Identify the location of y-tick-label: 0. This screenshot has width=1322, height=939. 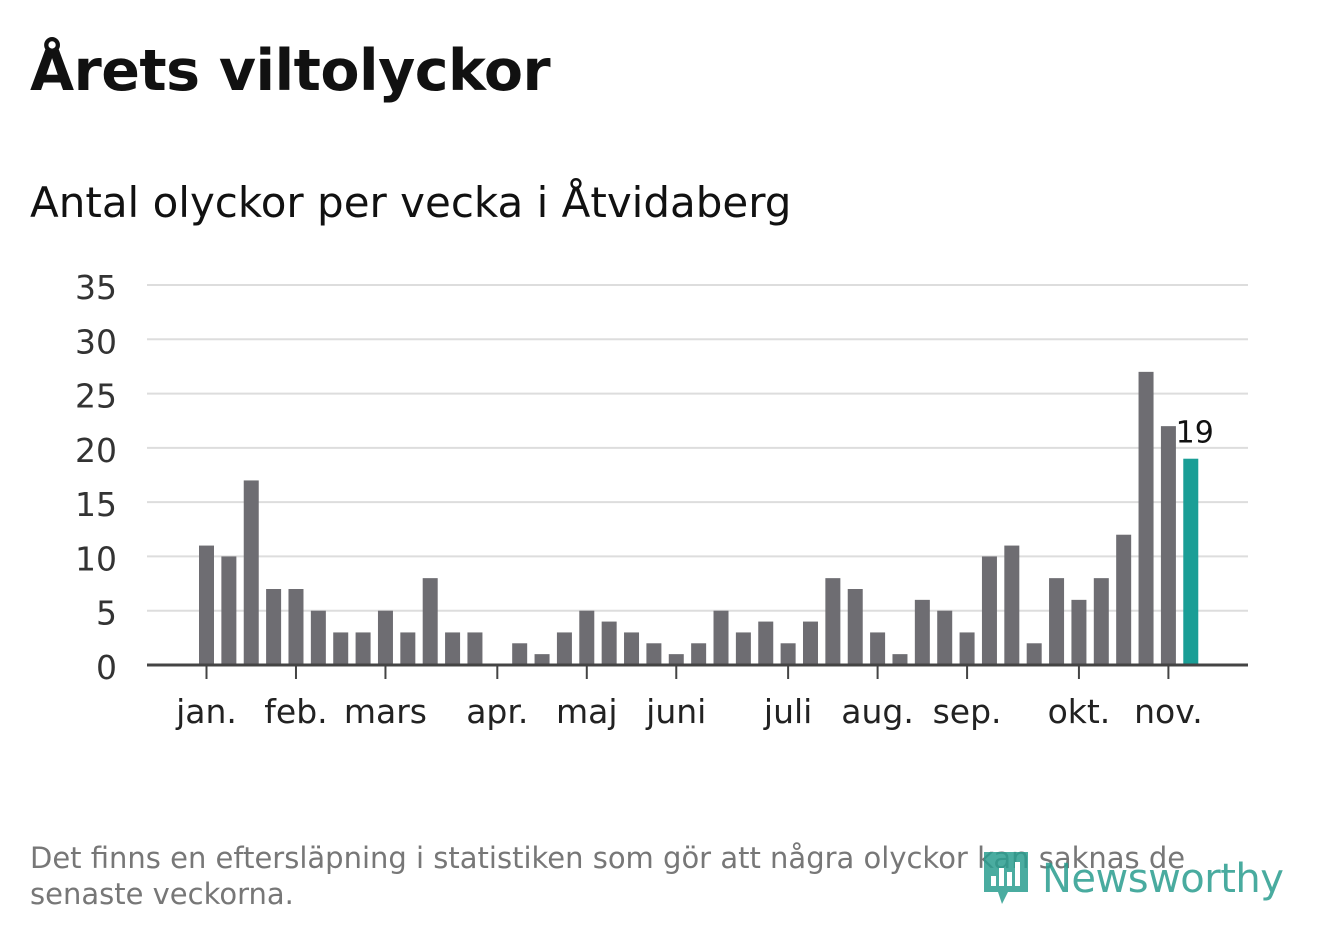
(106, 667).